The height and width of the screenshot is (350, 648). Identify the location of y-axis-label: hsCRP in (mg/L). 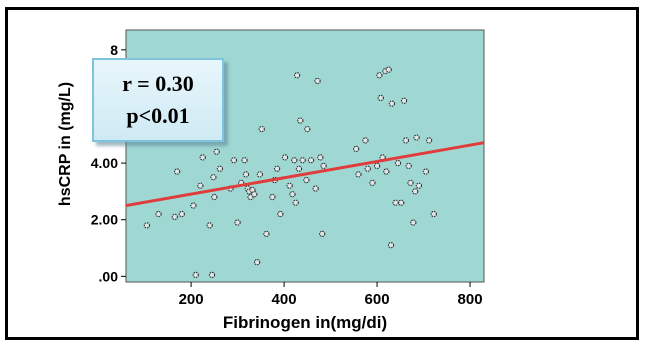
(65, 144).